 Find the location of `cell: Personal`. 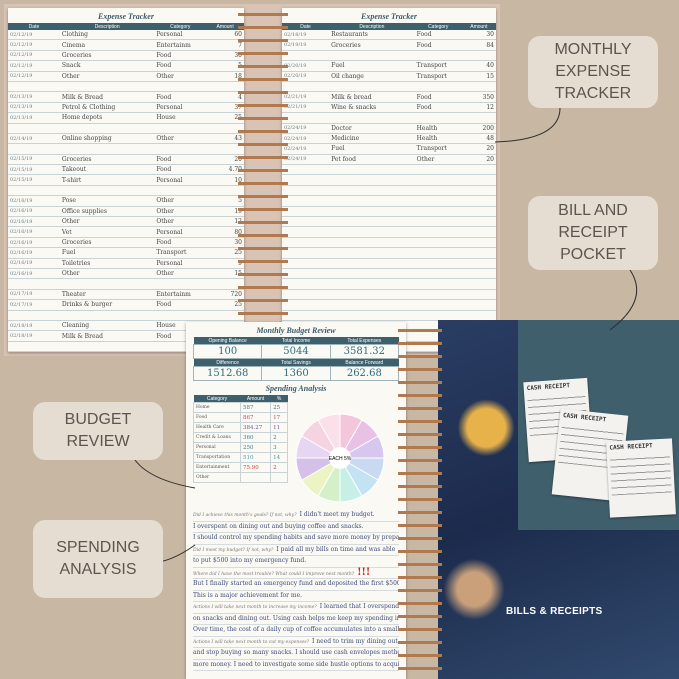

cell: Personal is located at coordinates (180, 35).